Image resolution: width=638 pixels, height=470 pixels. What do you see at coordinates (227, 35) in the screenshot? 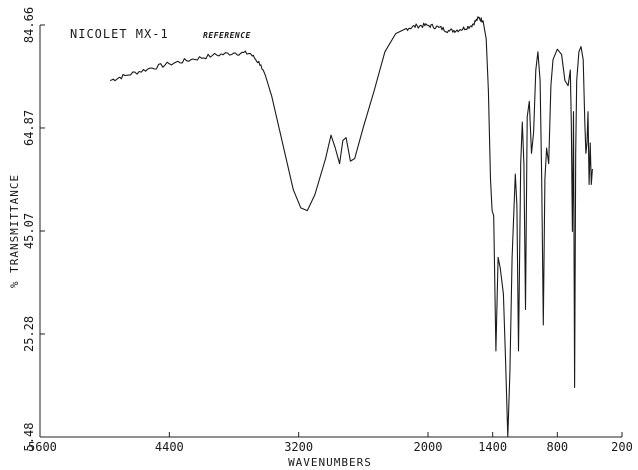
I see `chart-subtitle: REFERENCE` at bounding box center [227, 35].